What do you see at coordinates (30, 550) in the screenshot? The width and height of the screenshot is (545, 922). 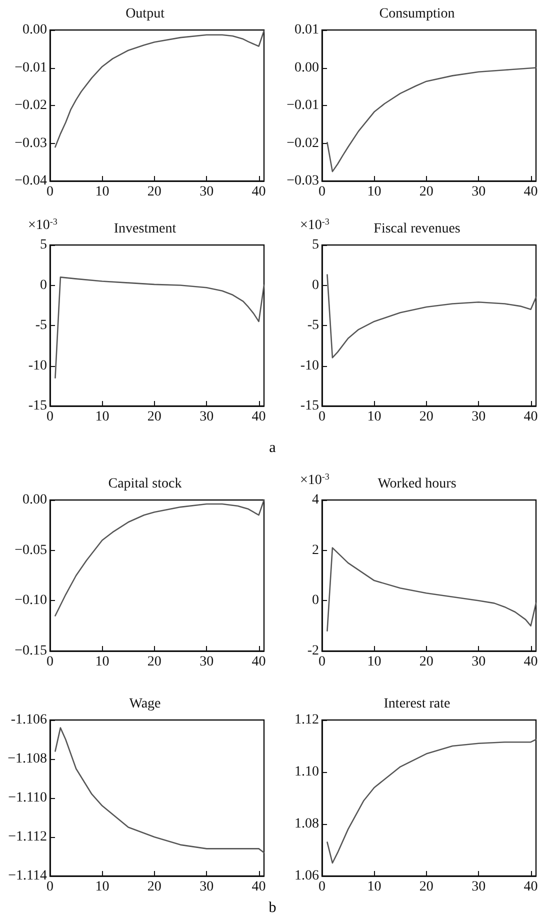 I see `y-tick-label: −0.05` at bounding box center [30, 550].